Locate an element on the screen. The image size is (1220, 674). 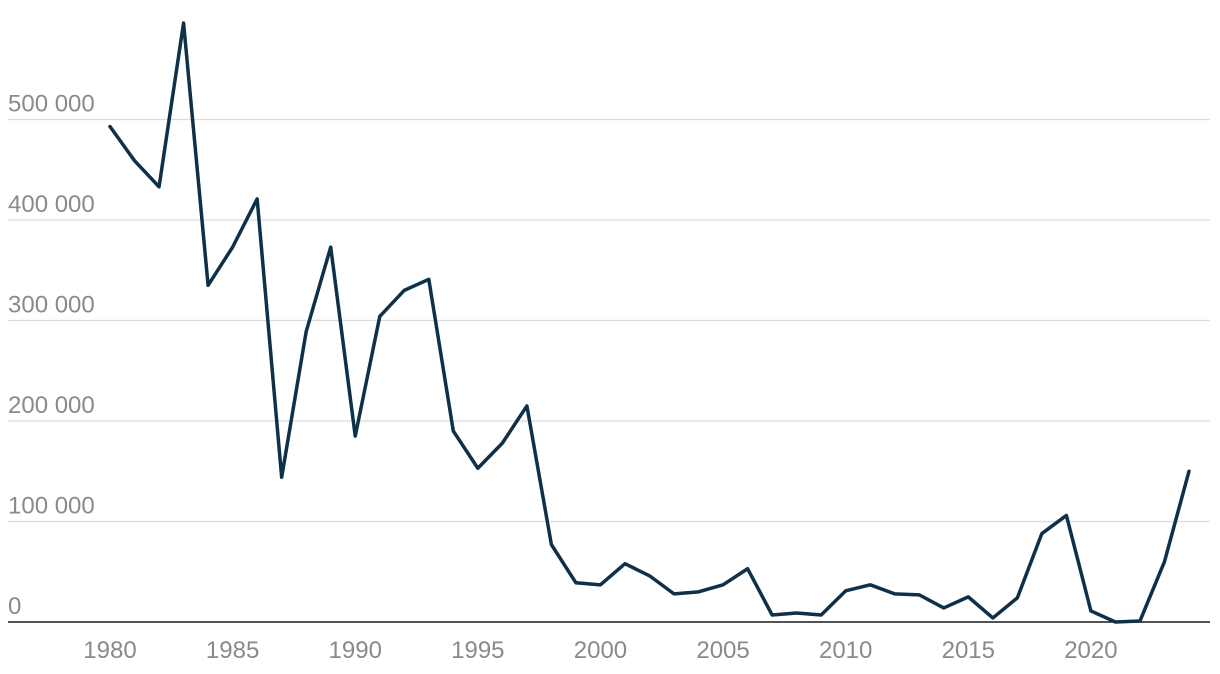
x-tick-label: 2010 is located at coordinates (845, 650).